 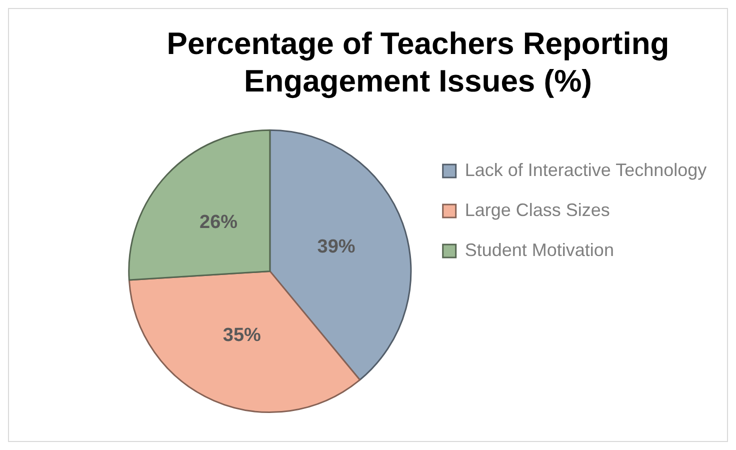 I want to click on chart-title: Percentage of Teachers Reporting Engagement Issues (%), so click(x=418, y=62).